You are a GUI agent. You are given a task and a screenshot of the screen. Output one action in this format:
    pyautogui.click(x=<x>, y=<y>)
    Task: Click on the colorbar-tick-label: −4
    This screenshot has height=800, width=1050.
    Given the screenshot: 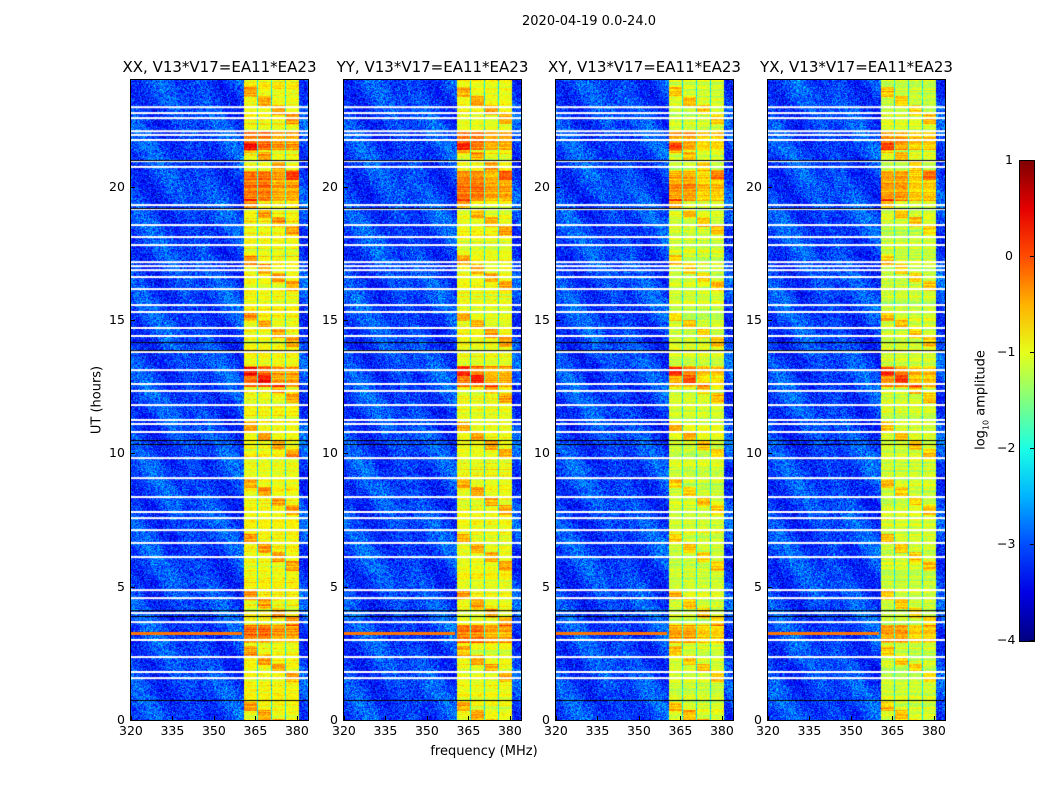 What is the action you would take?
    pyautogui.click(x=1006, y=639)
    